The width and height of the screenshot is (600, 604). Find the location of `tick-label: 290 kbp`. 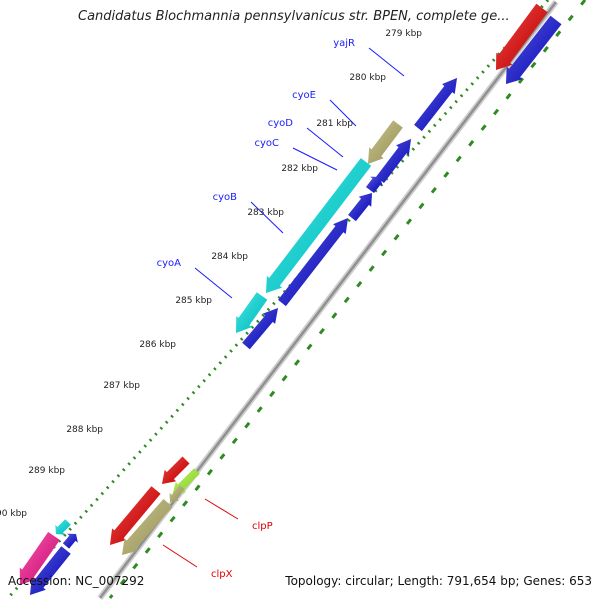

tick-label: 290 kbp is located at coordinates (13, 514).